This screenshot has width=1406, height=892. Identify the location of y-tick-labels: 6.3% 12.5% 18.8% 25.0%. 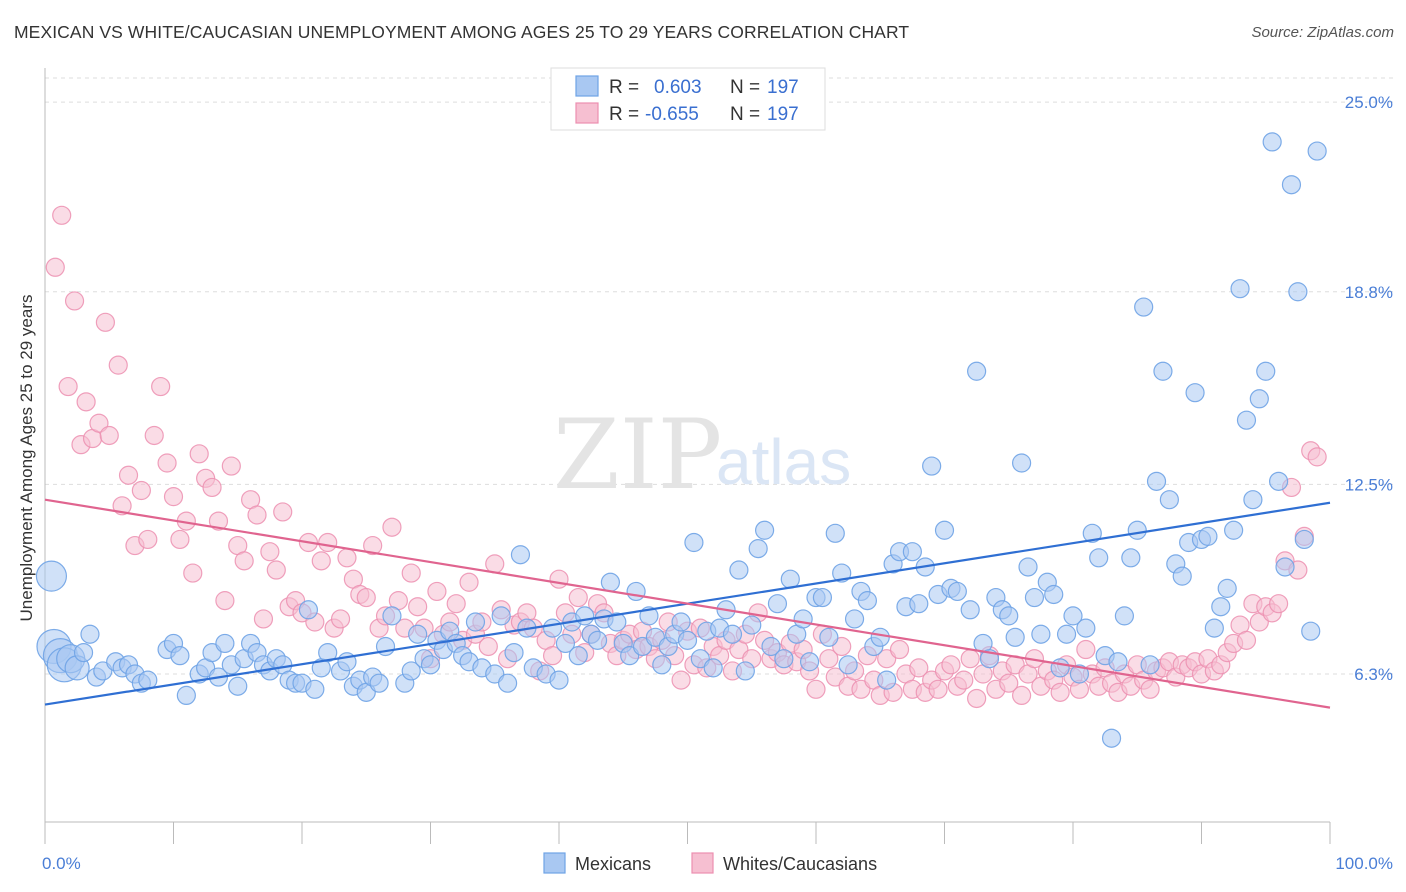
(1369, 388).